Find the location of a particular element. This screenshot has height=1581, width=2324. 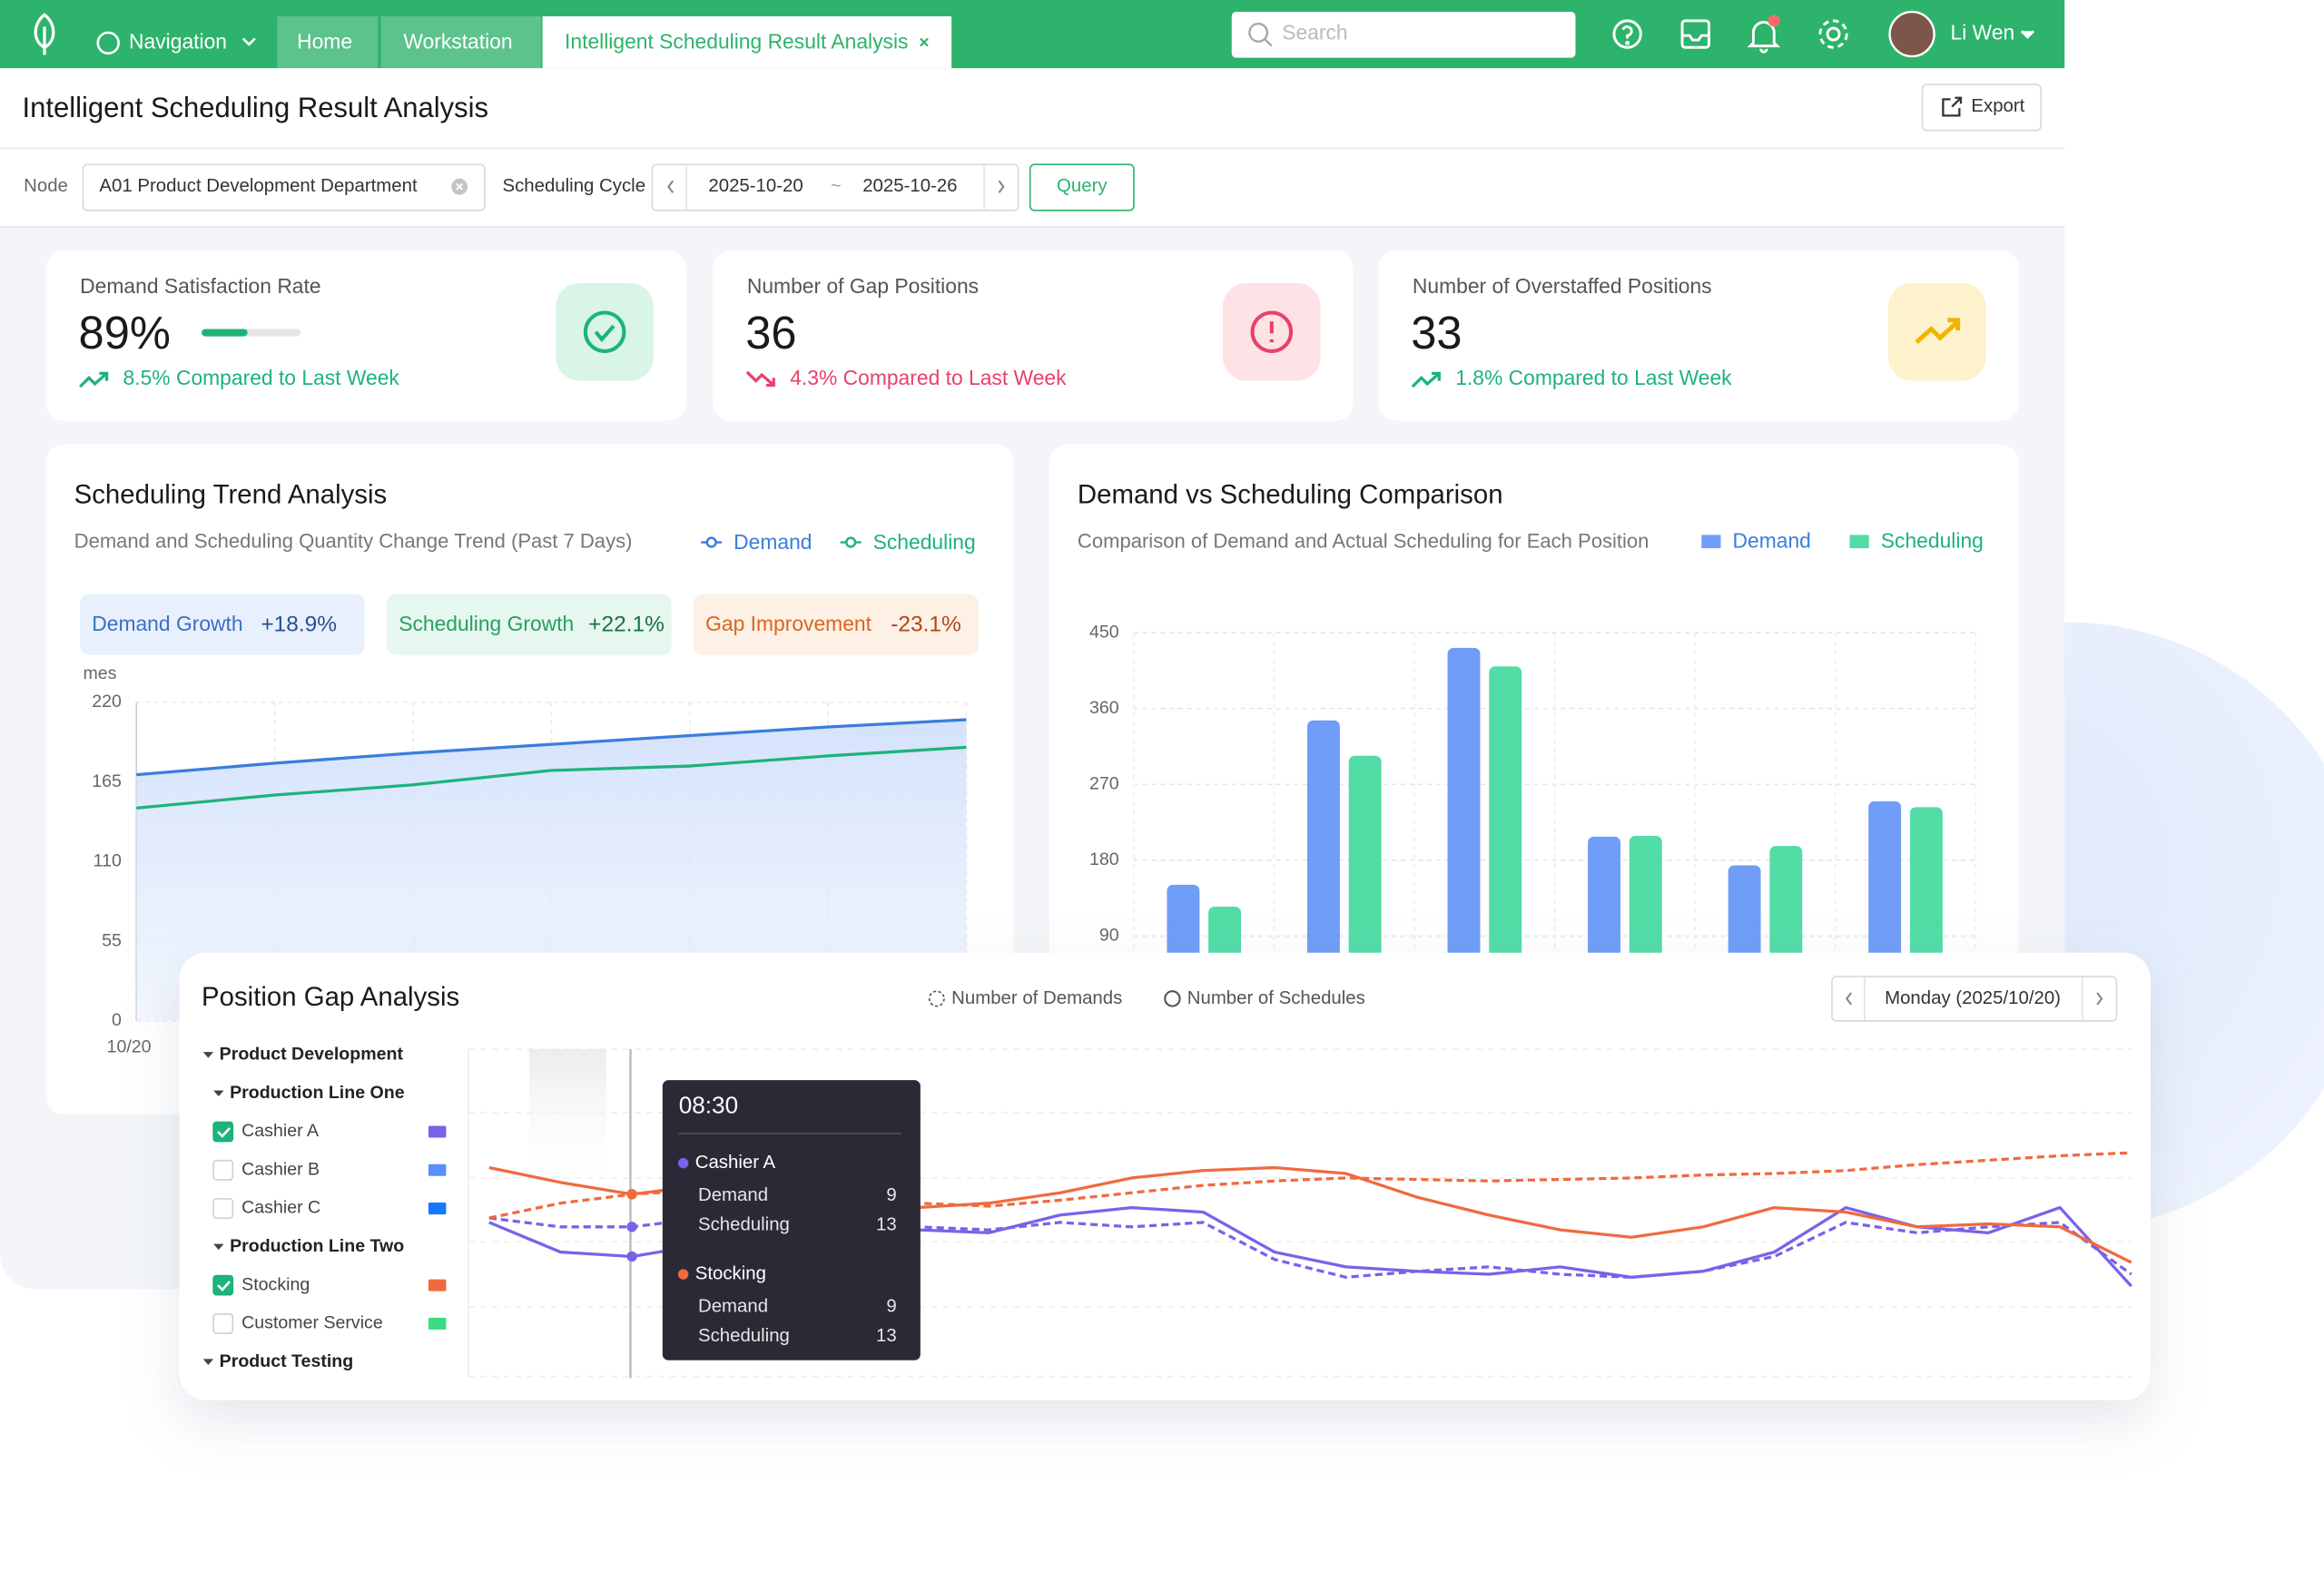

tree-group: Production Line One is located at coordinates (317, 1093).